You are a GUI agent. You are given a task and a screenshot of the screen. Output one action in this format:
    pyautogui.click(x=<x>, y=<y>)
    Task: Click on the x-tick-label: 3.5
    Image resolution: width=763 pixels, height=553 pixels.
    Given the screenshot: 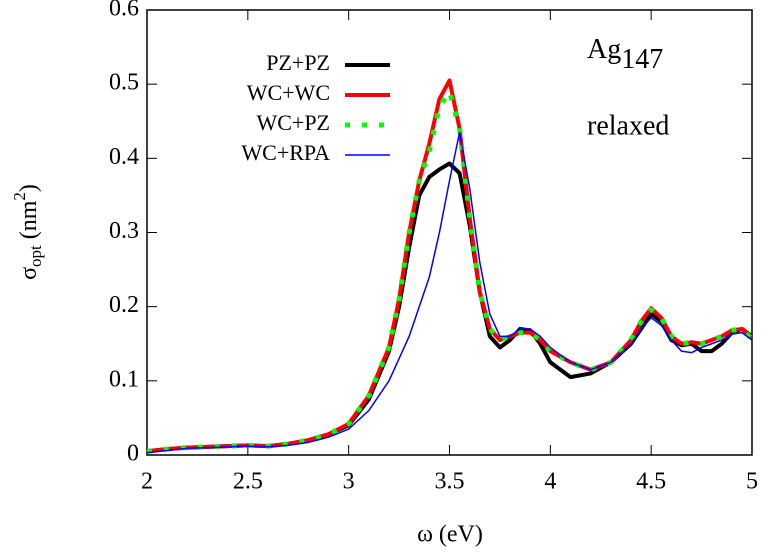 What is the action you would take?
    pyautogui.click(x=450, y=482)
    